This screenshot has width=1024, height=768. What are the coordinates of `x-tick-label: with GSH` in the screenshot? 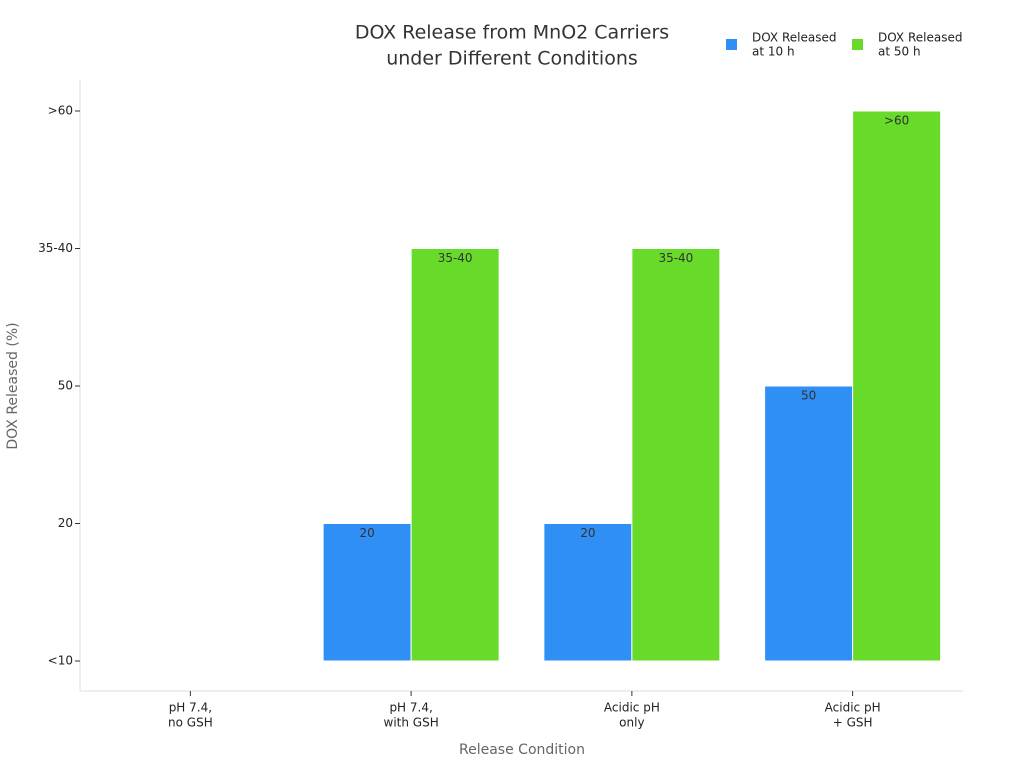 It's located at (411, 723).